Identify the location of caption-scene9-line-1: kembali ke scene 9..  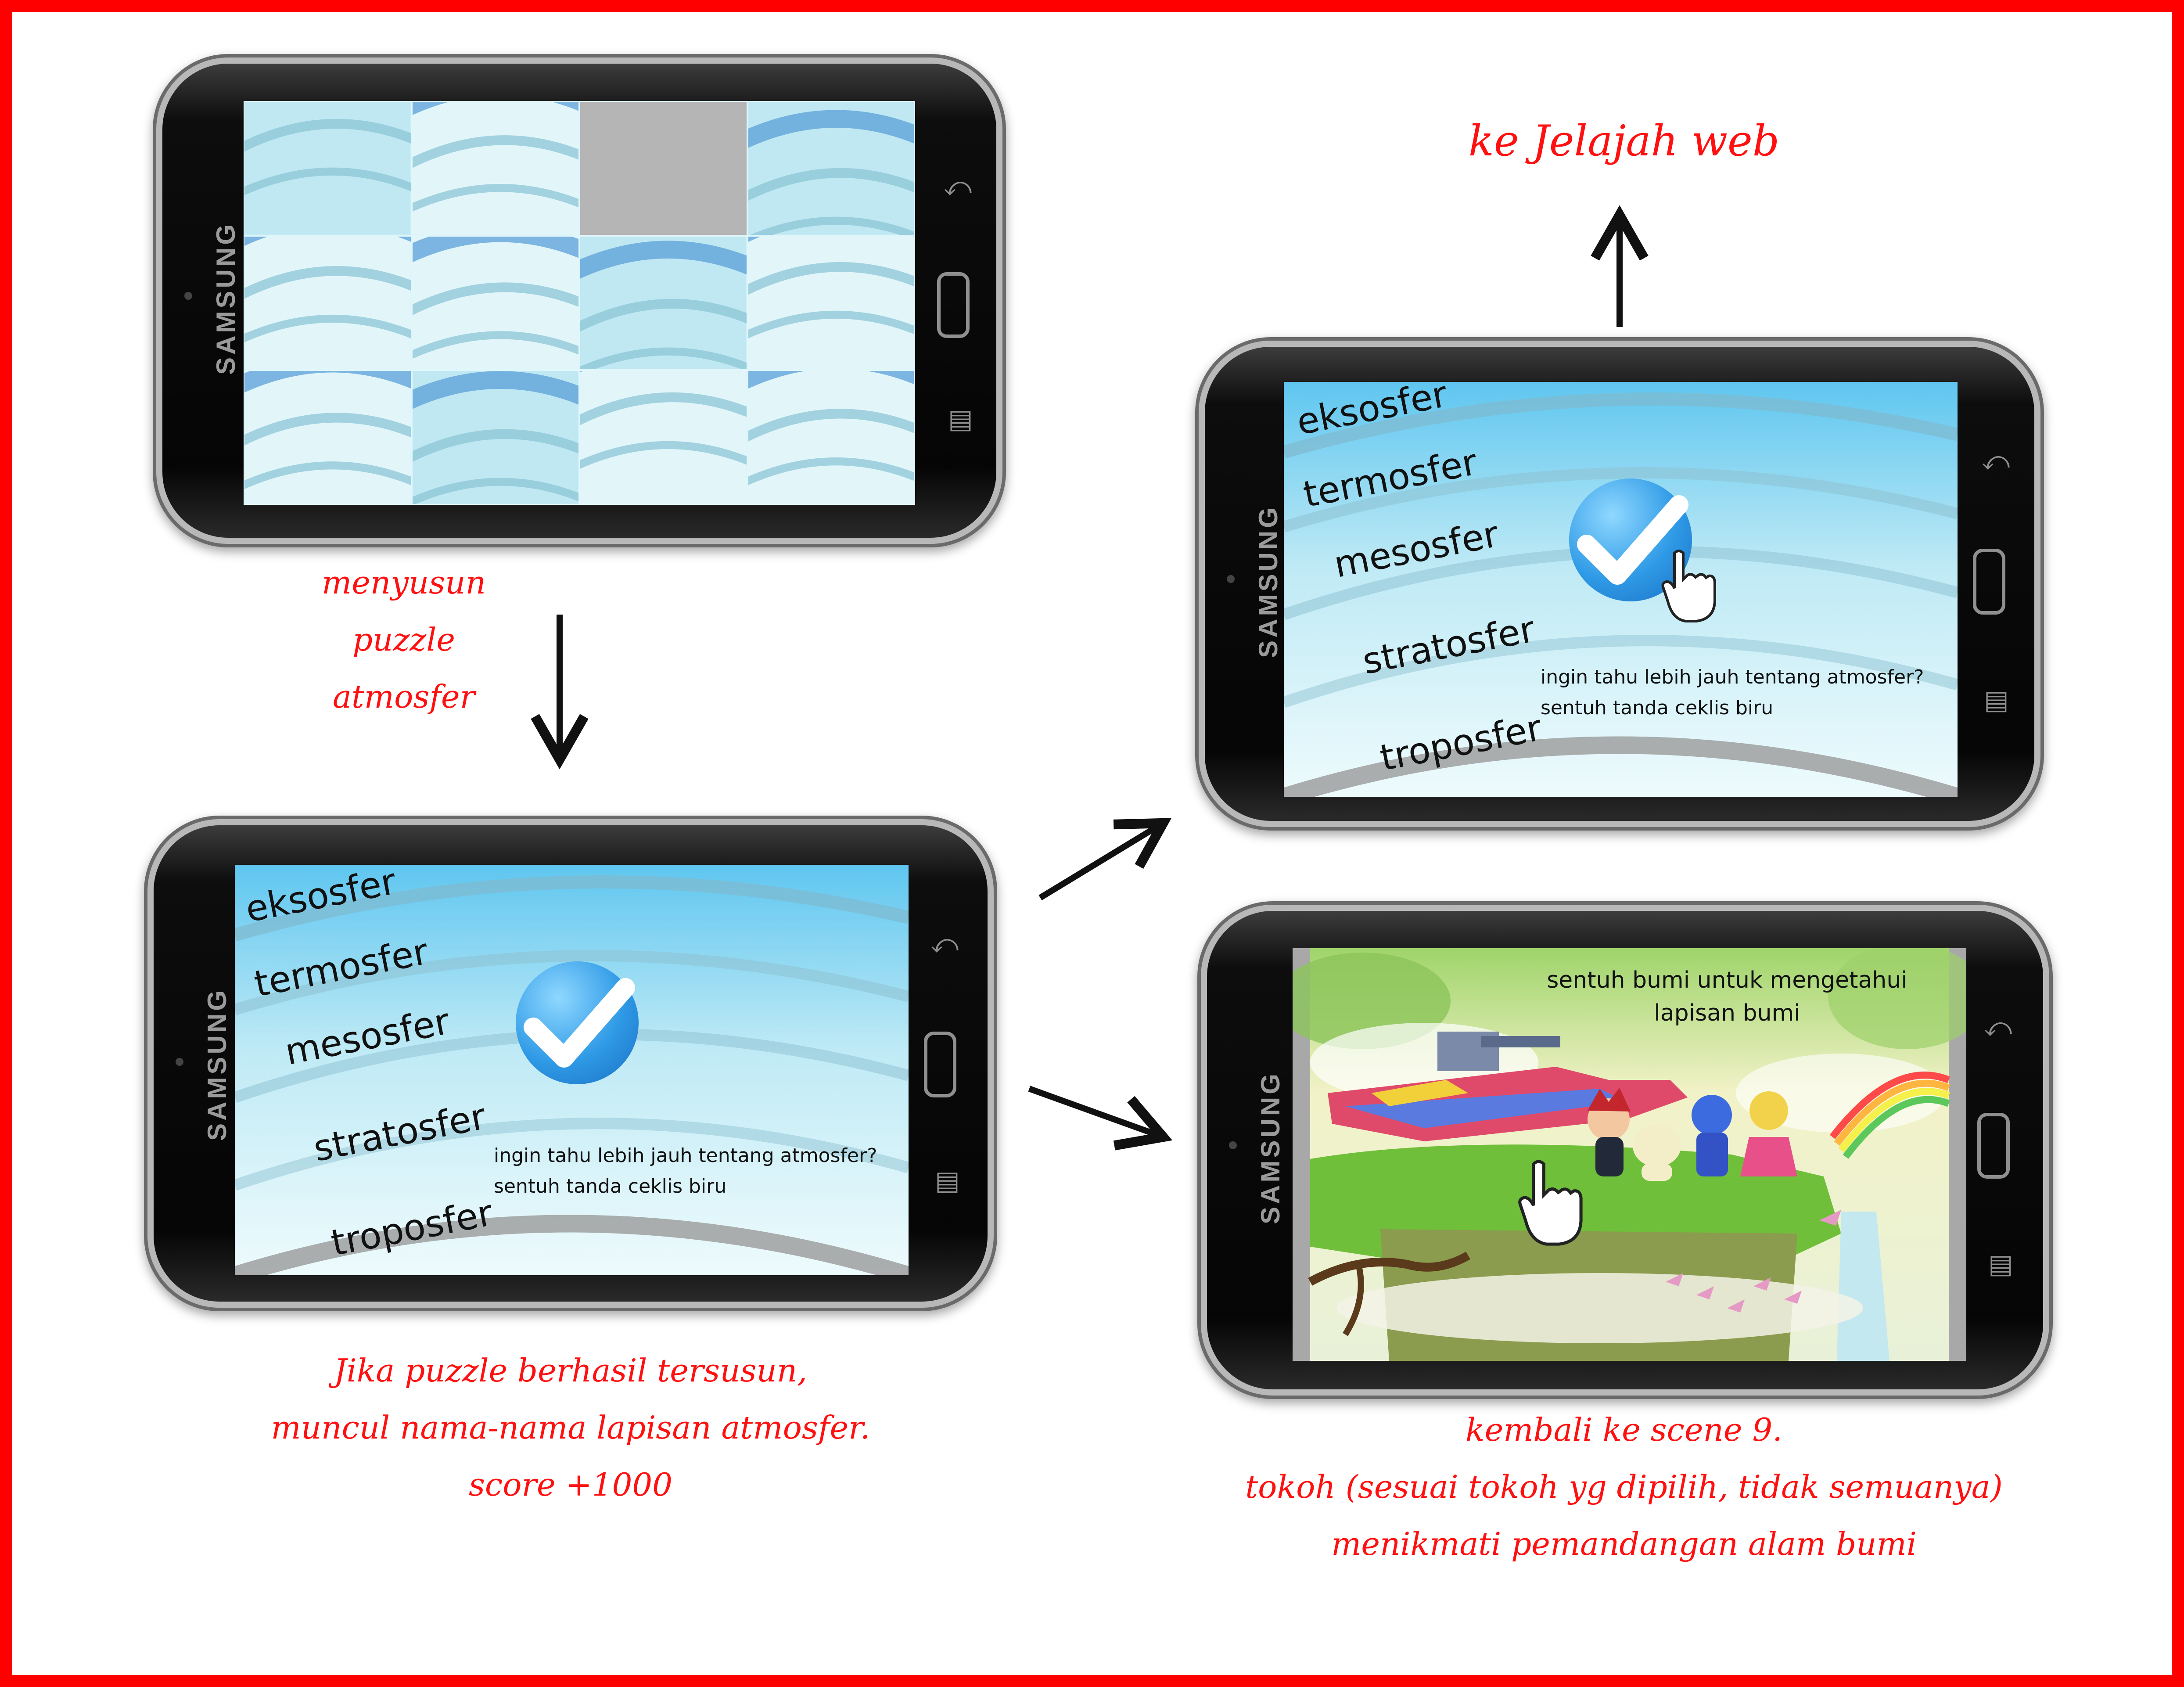
(1624, 1429).